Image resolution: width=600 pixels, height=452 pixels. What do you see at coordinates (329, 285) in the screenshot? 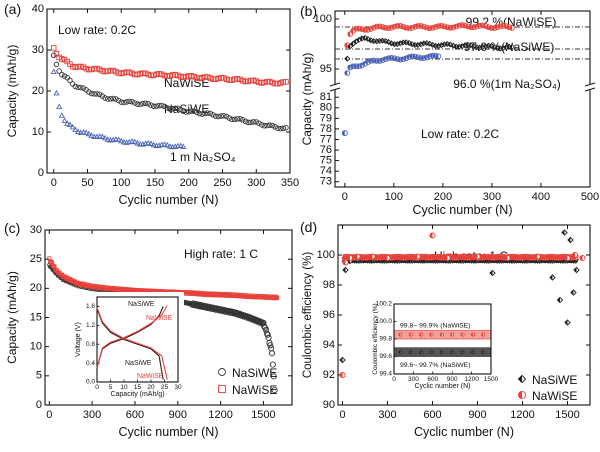
I see `y-tick-label: 98` at bounding box center [329, 285].